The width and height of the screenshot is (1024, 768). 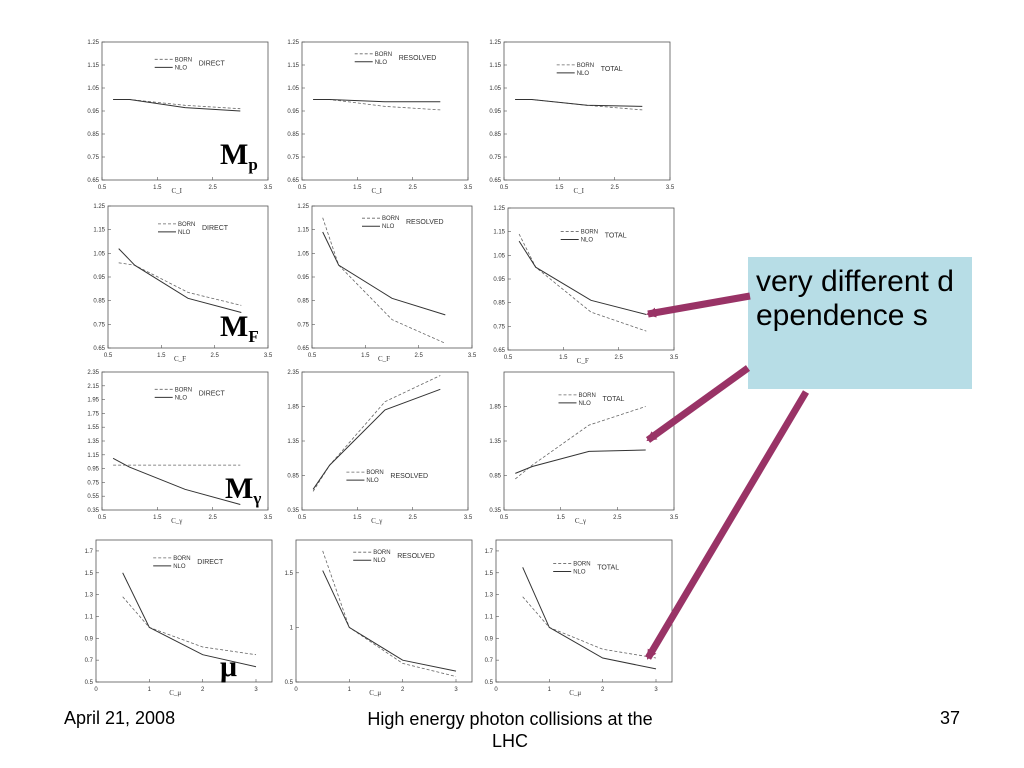 I want to click on x-axis-label: C_μ, so click(x=575, y=693).